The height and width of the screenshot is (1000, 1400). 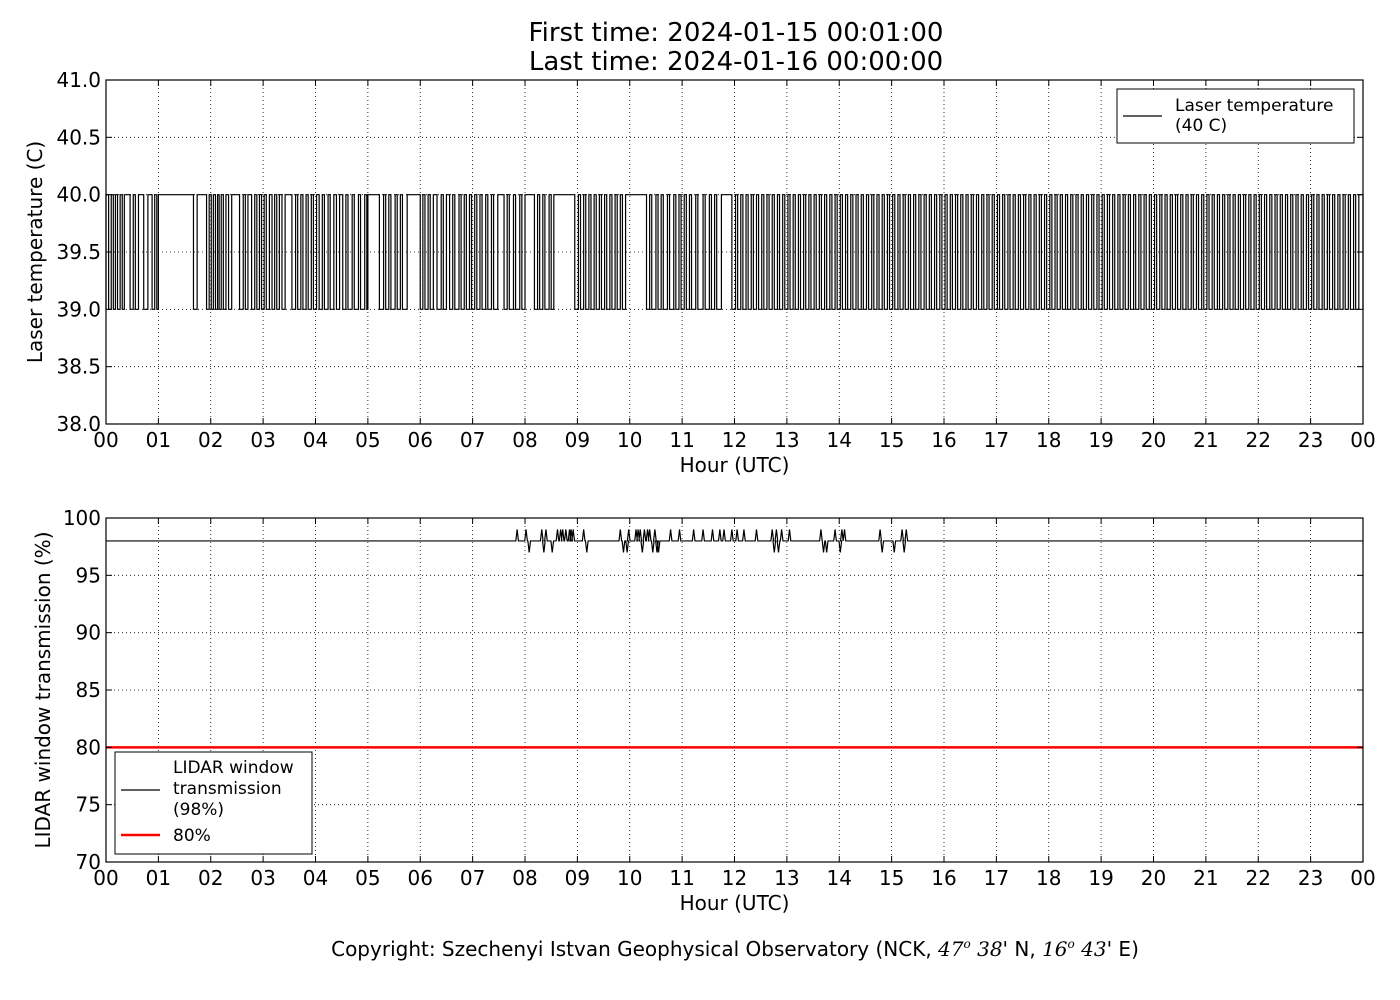 I want to click on legend-label: LIDAR window, so click(x=233, y=768).